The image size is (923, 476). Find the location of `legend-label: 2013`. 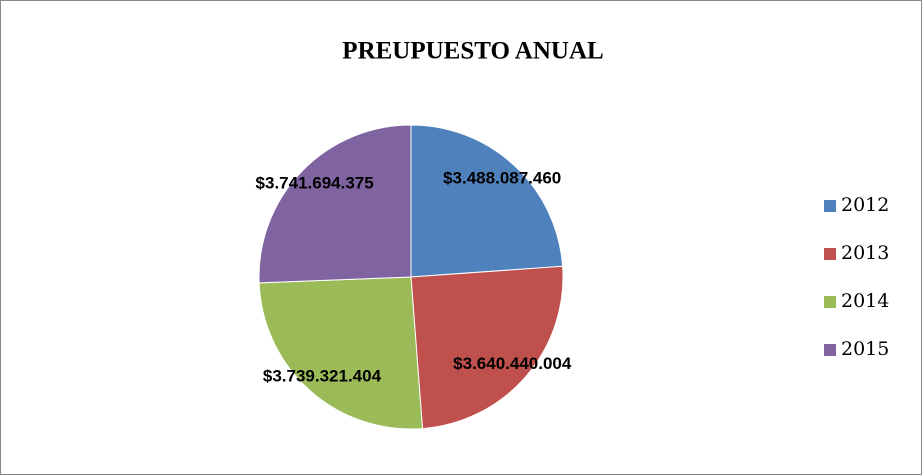

legend-label: 2013 is located at coordinates (865, 253).